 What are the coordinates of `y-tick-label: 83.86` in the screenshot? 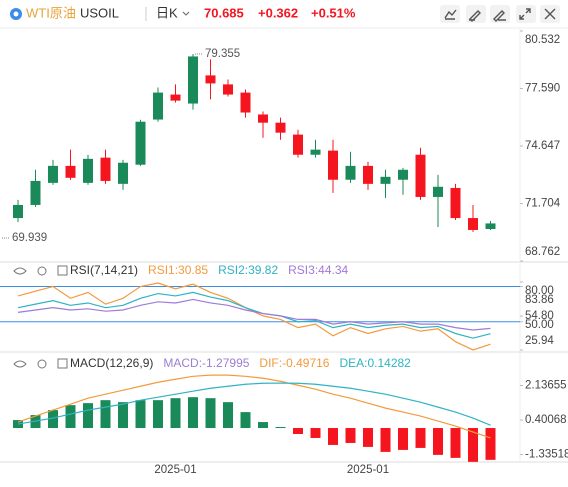 It's located at (539, 300).